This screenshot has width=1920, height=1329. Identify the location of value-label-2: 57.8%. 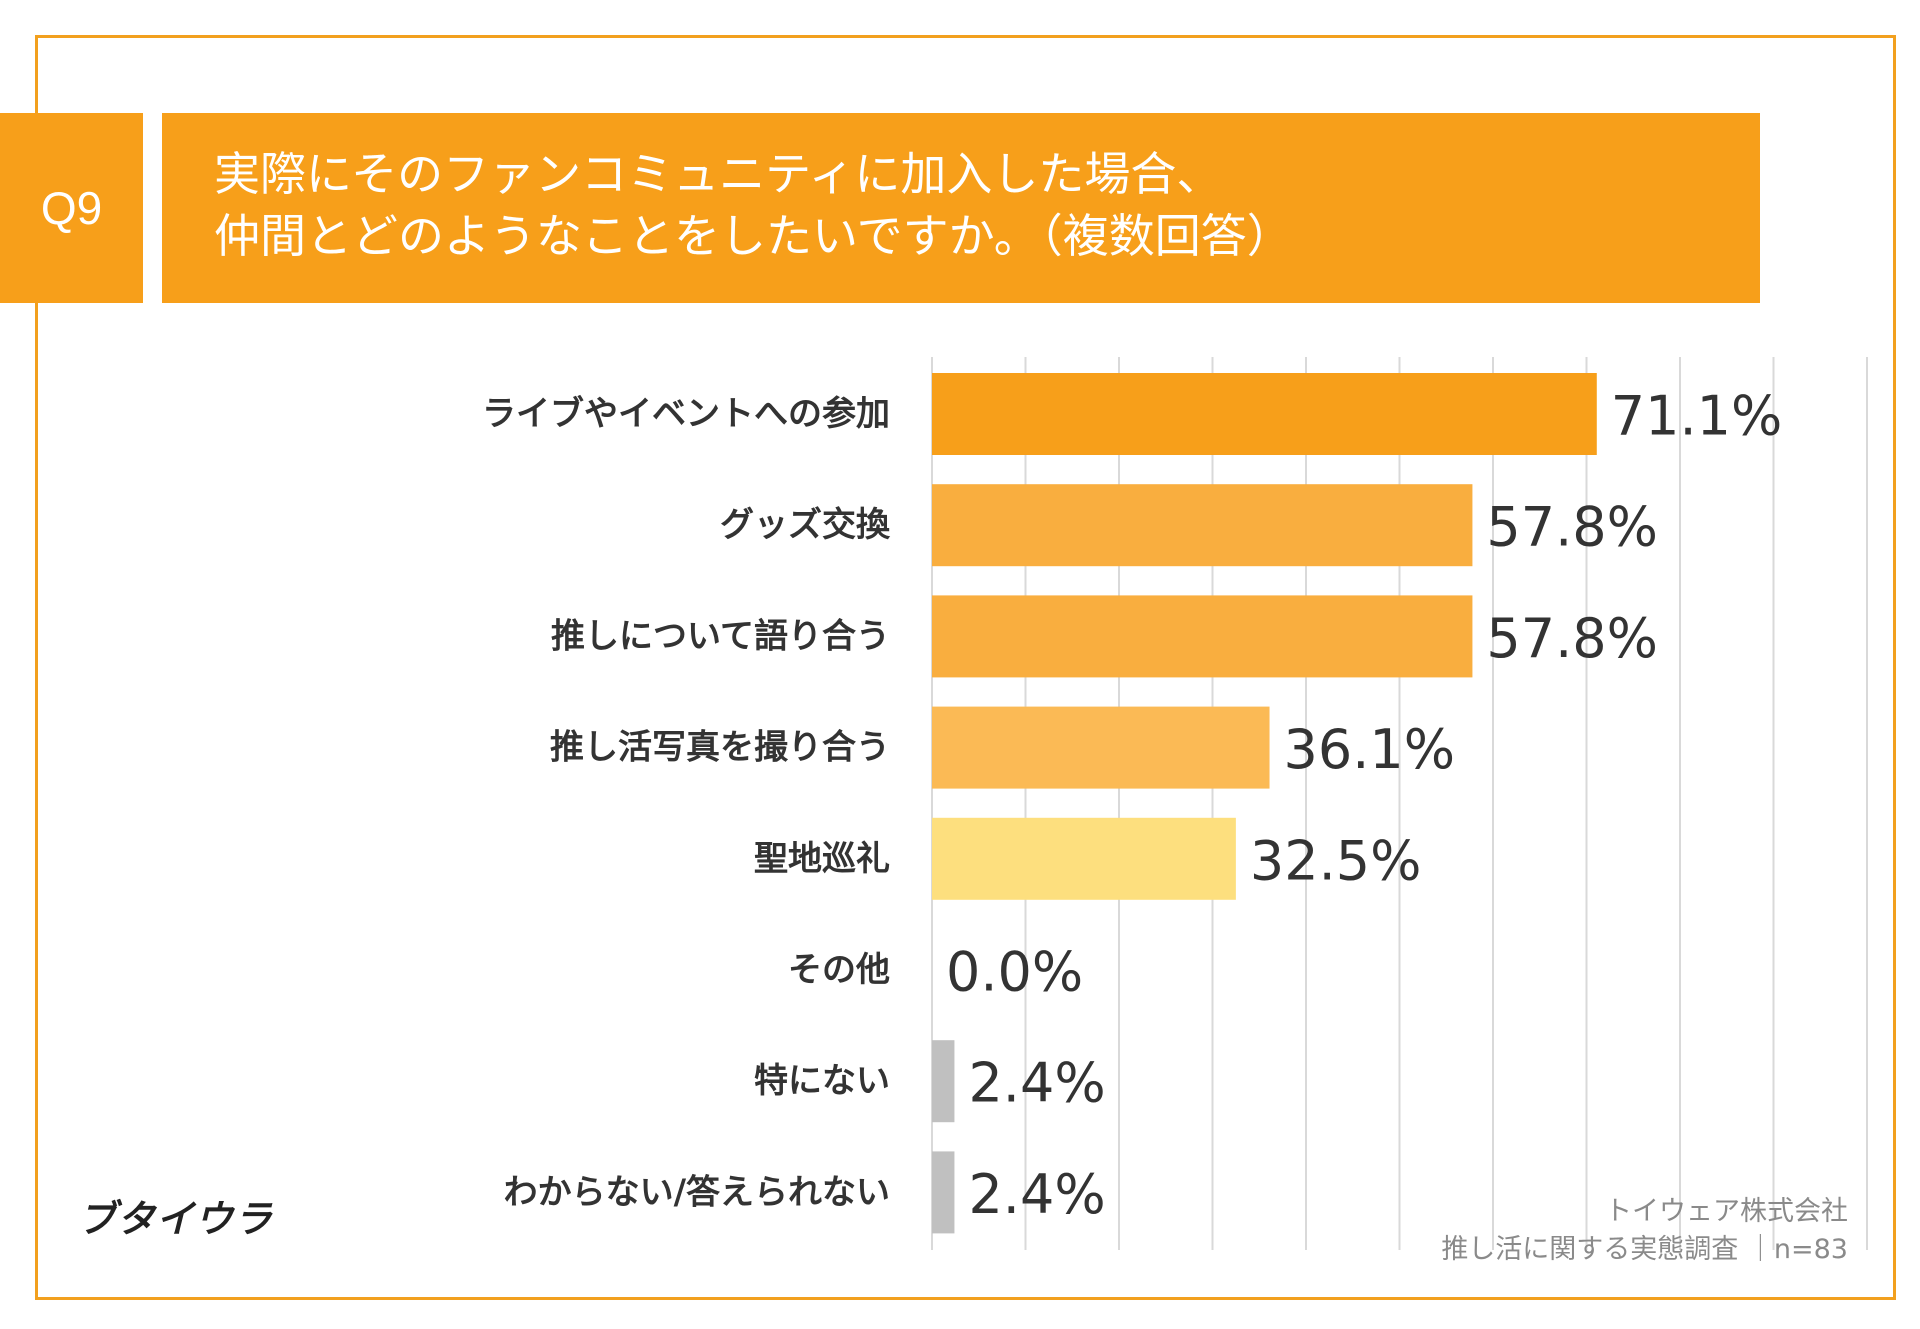
(1572, 638).